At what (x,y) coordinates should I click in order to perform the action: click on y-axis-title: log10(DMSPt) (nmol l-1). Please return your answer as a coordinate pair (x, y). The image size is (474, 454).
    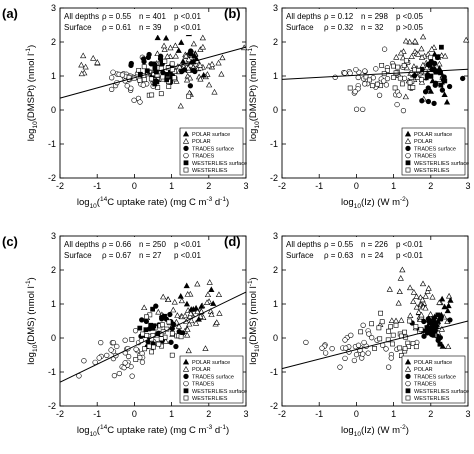
    Looking at the image, I should click on (254, 93).